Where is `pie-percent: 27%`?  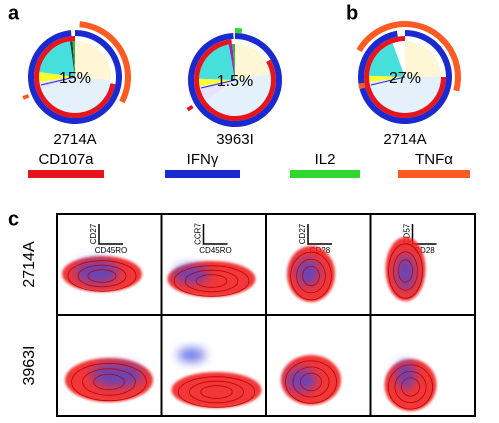 pie-percent: 27% is located at coordinates (405, 78).